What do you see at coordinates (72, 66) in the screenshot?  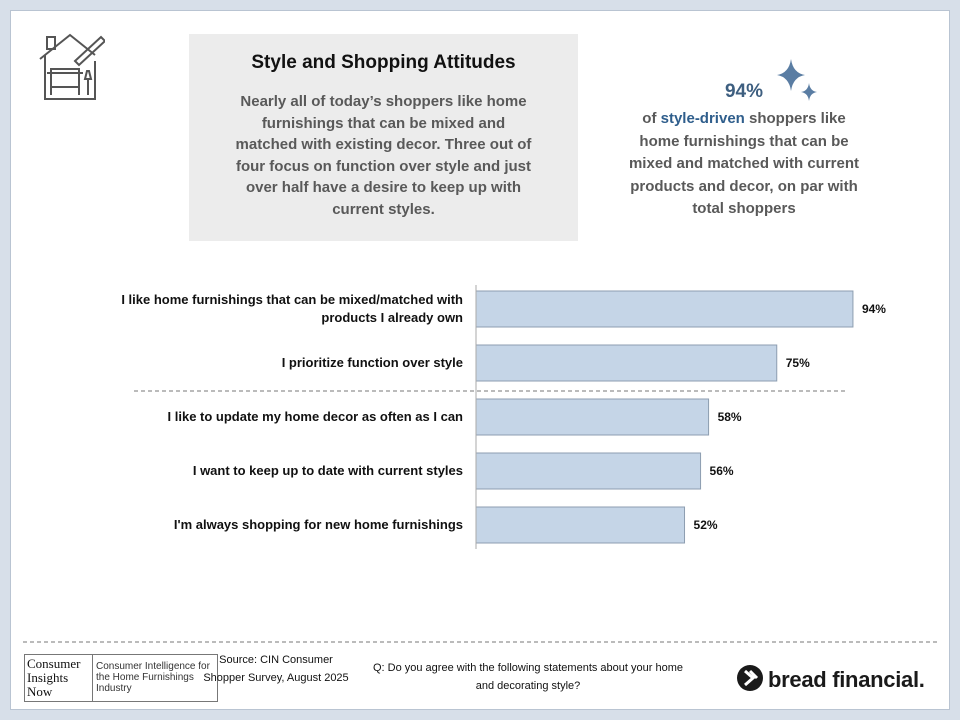 I see `house-icon` at bounding box center [72, 66].